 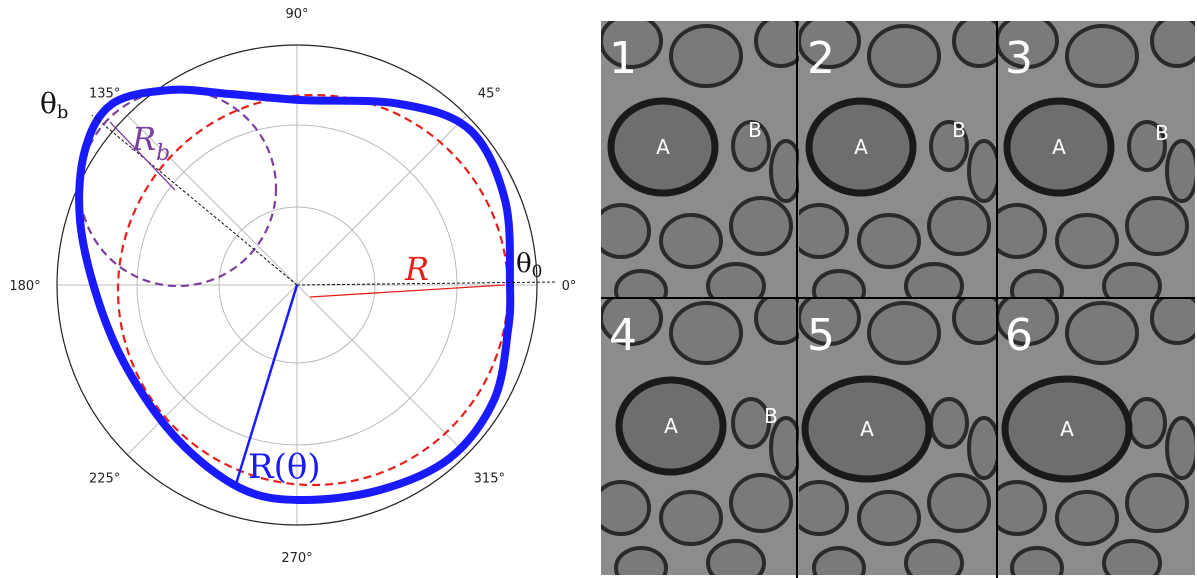 I want to click on theta-0-sub: 0, so click(x=537, y=272).